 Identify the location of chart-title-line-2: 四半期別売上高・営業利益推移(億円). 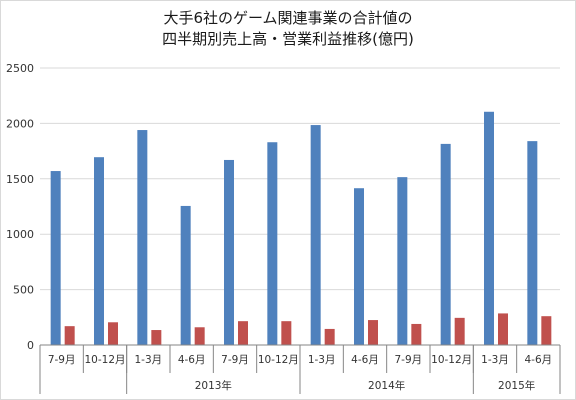
(288, 39).